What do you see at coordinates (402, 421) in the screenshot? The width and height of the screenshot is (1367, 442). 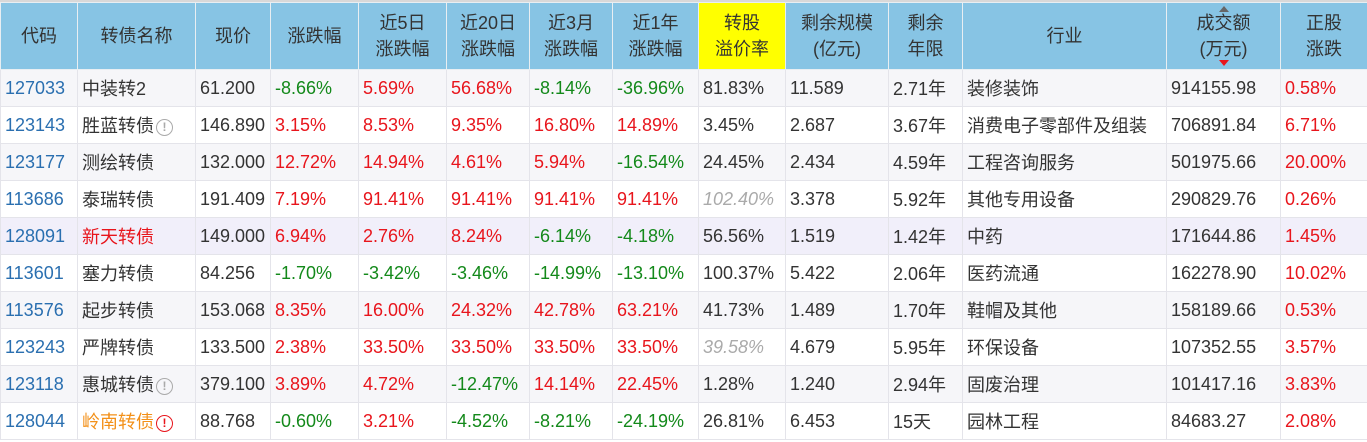 I see `cell-change-5d: 3.21%` at bounding box center [402, 421].